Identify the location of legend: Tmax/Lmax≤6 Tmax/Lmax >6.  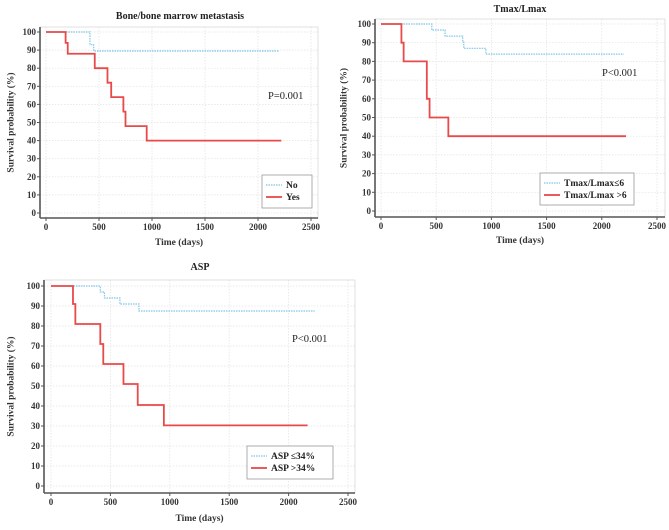
(587, 189).